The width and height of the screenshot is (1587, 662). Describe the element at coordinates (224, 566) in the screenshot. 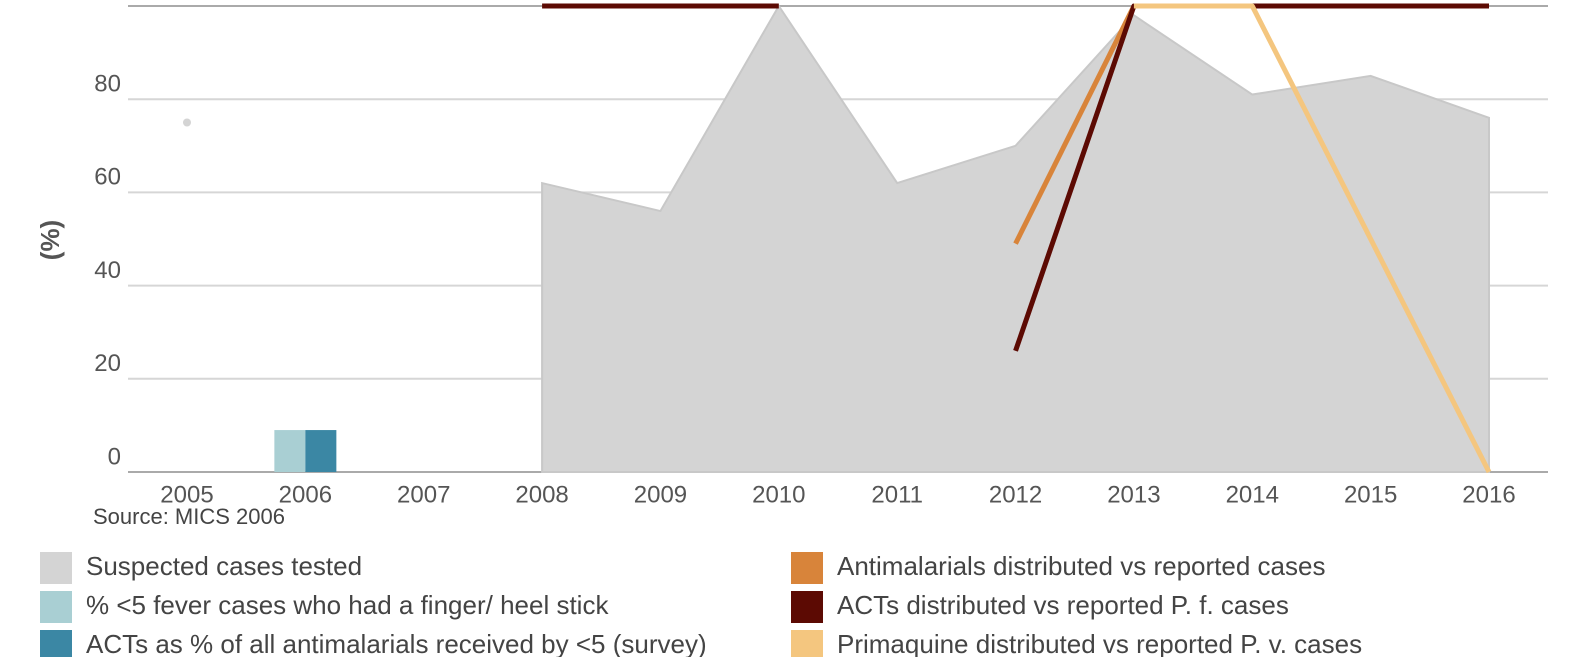

I see `legend-label: Suspected cases tested` at that location.